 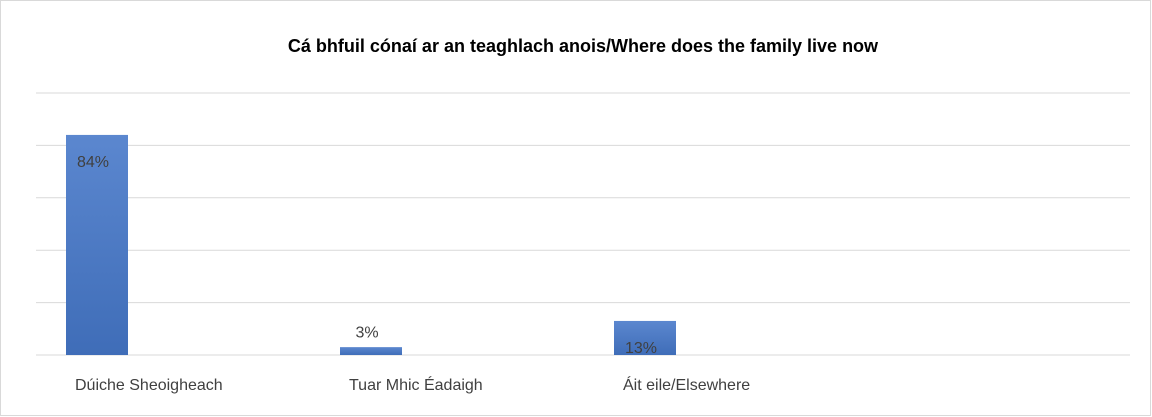 What do you see at coordinates (641, 348) in the screenshot?
I see `data-label: 13%` at bounding box center [641, 348].